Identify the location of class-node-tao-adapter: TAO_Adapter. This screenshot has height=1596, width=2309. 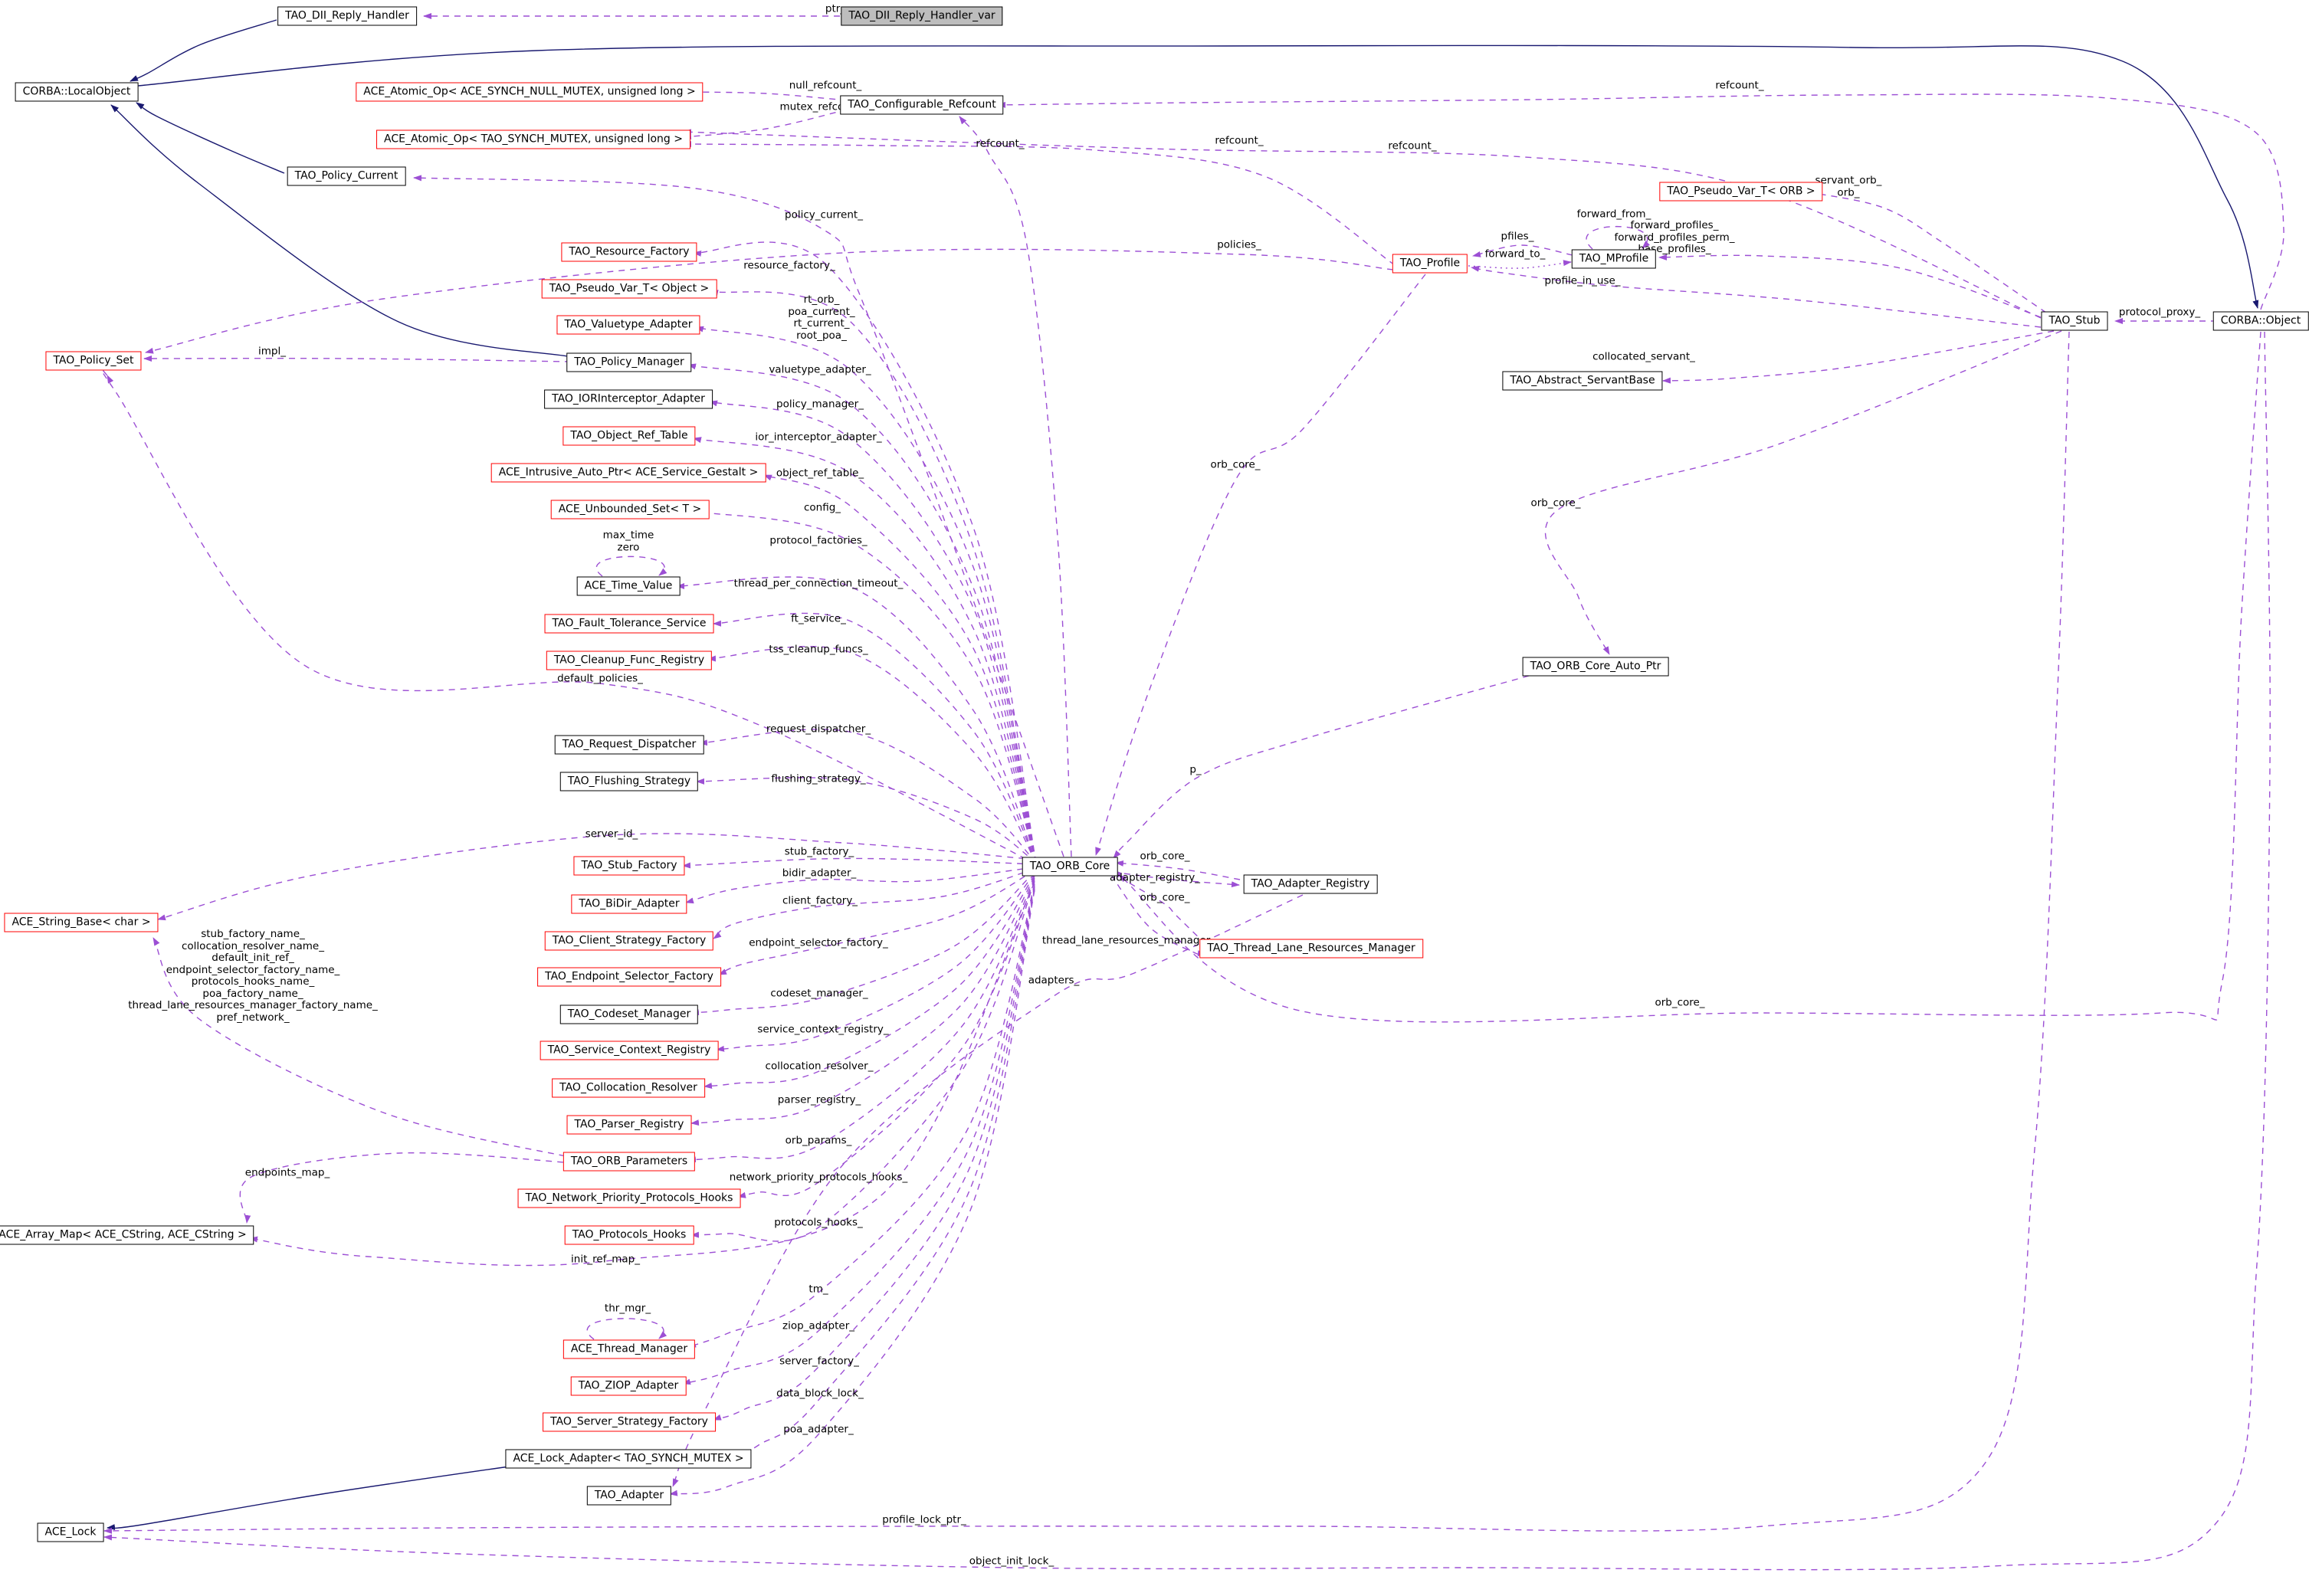
(629, 1496).